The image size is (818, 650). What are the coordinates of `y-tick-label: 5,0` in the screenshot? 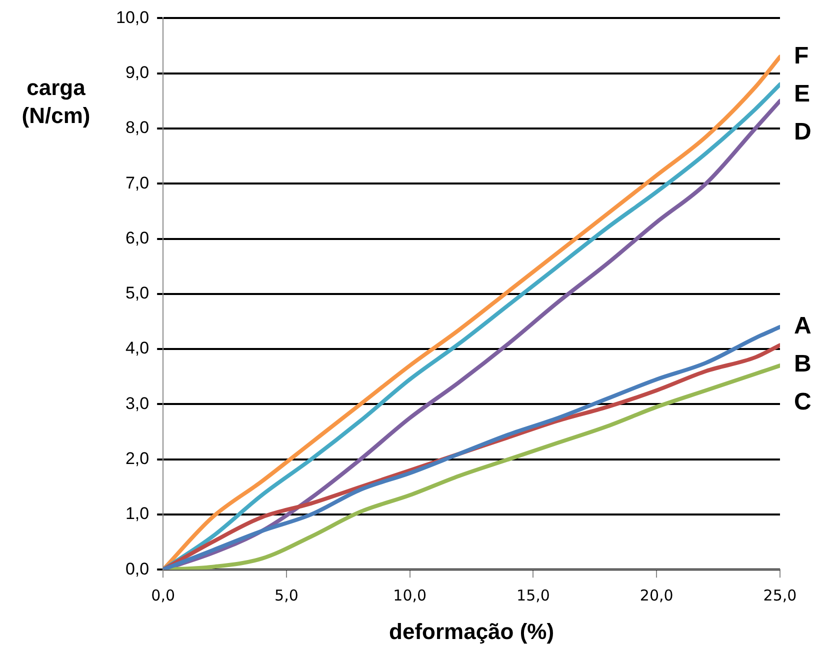 It's located at (137, 293).